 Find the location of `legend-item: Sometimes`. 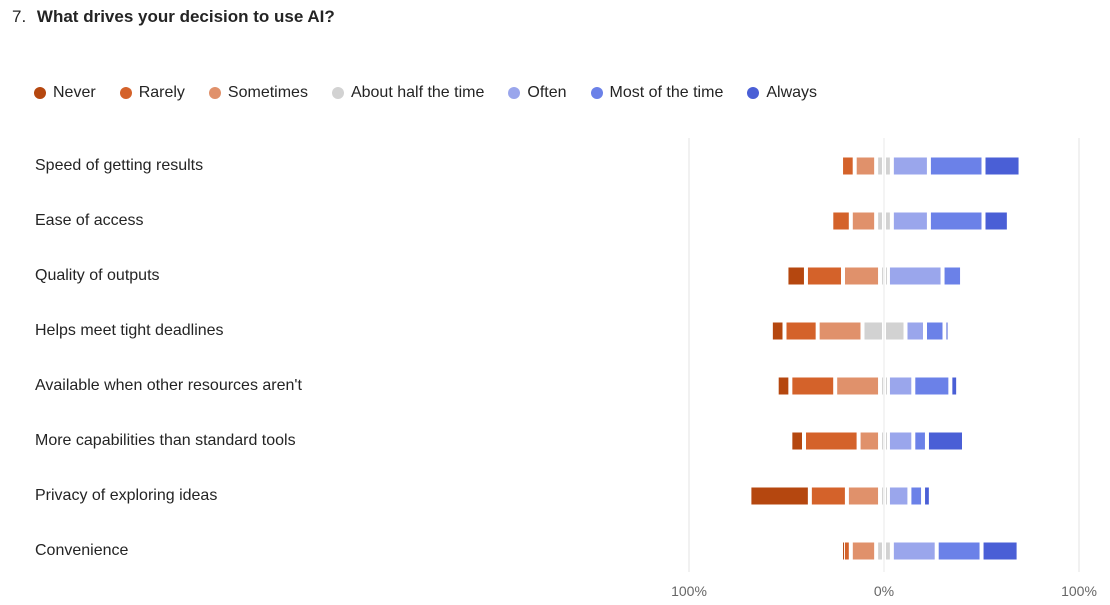

legend-item: Sometimes is located at coordinates (258, 93).